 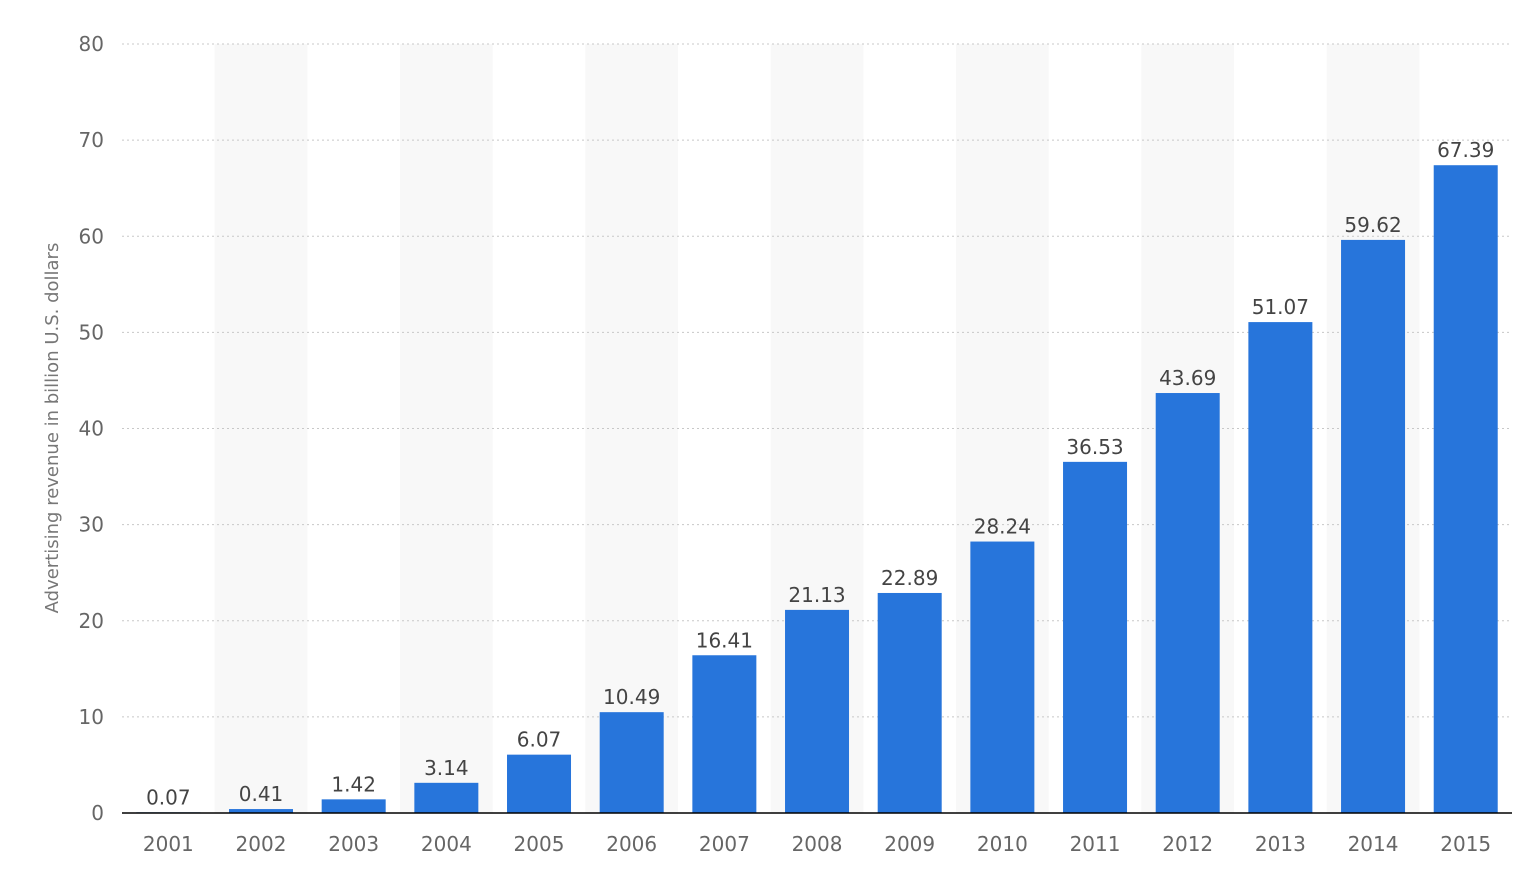 What do you see at coordinates (261, 428) in the screenshot?
I see `column-band-2002` at bounding box center [261, 428].